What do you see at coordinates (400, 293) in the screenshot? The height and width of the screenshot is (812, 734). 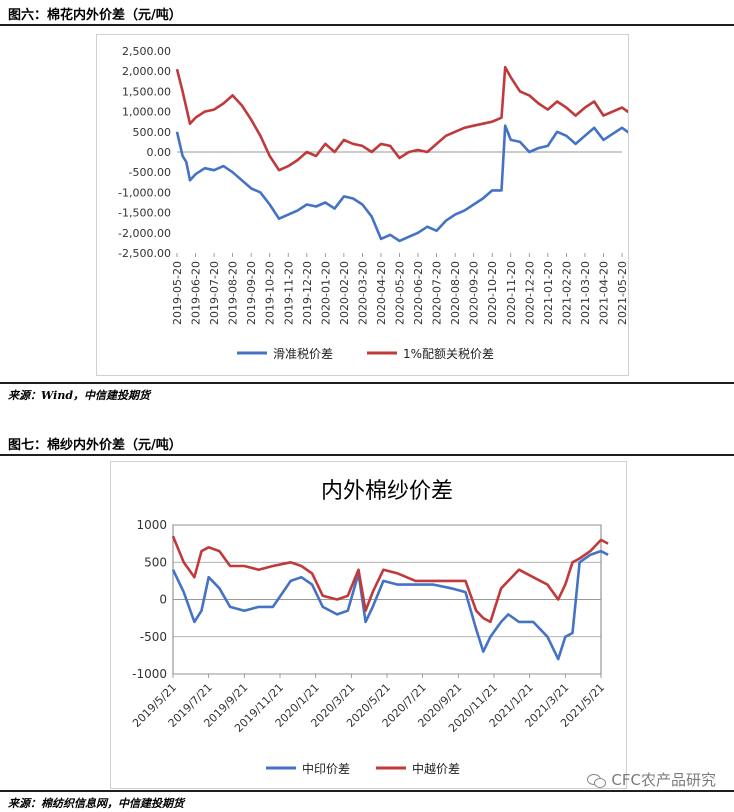 I see `x-tick-label: 2020-05-20` at bounding box center [400, 293].